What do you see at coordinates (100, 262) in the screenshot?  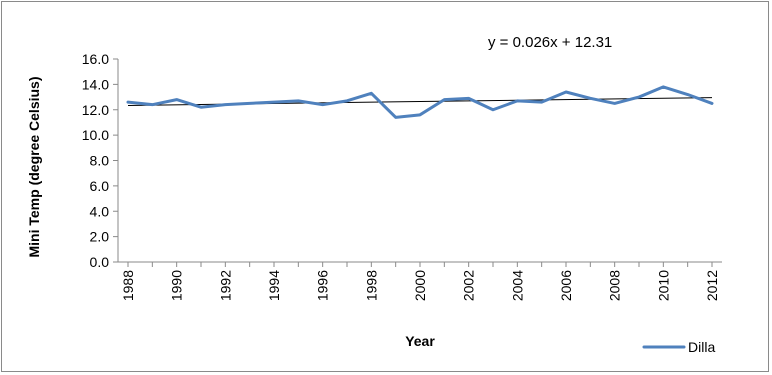 I see `y-tick-label: 0.0` at bounding box center [100, 262].